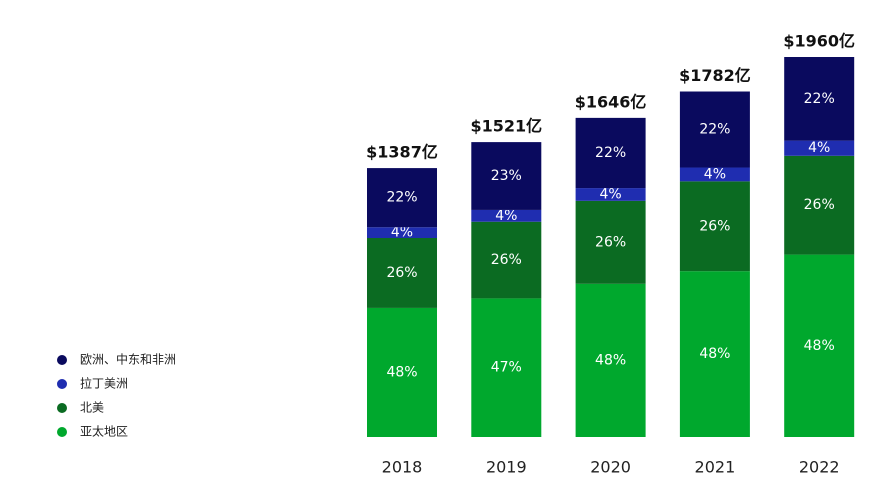  Describe the element at coordinates (128, 359) in the screenshot. I see `legend-text: 欧洲、中东和非洲` at that location.